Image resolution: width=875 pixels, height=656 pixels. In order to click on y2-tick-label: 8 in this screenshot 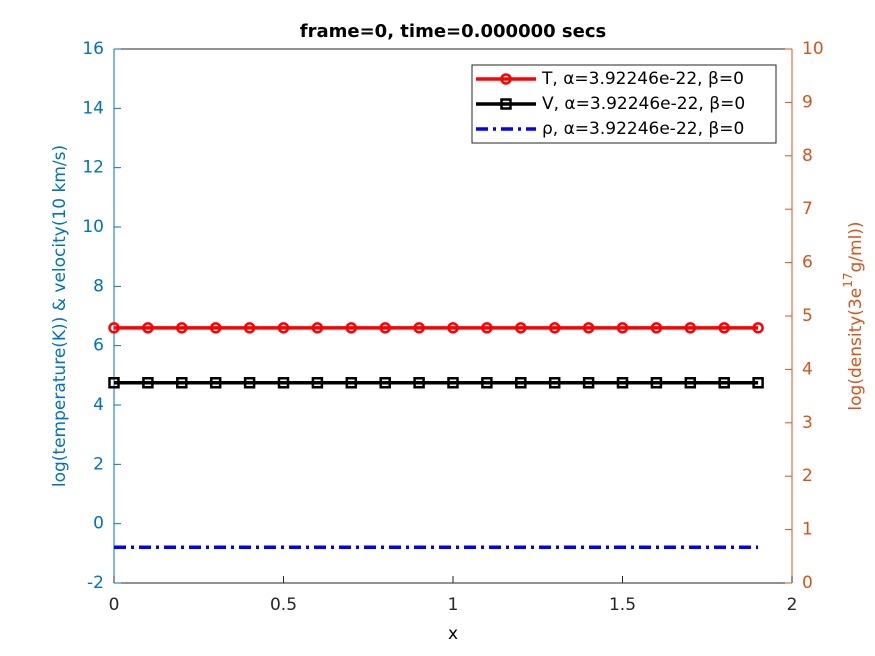, I will do `click(807, 156)`.